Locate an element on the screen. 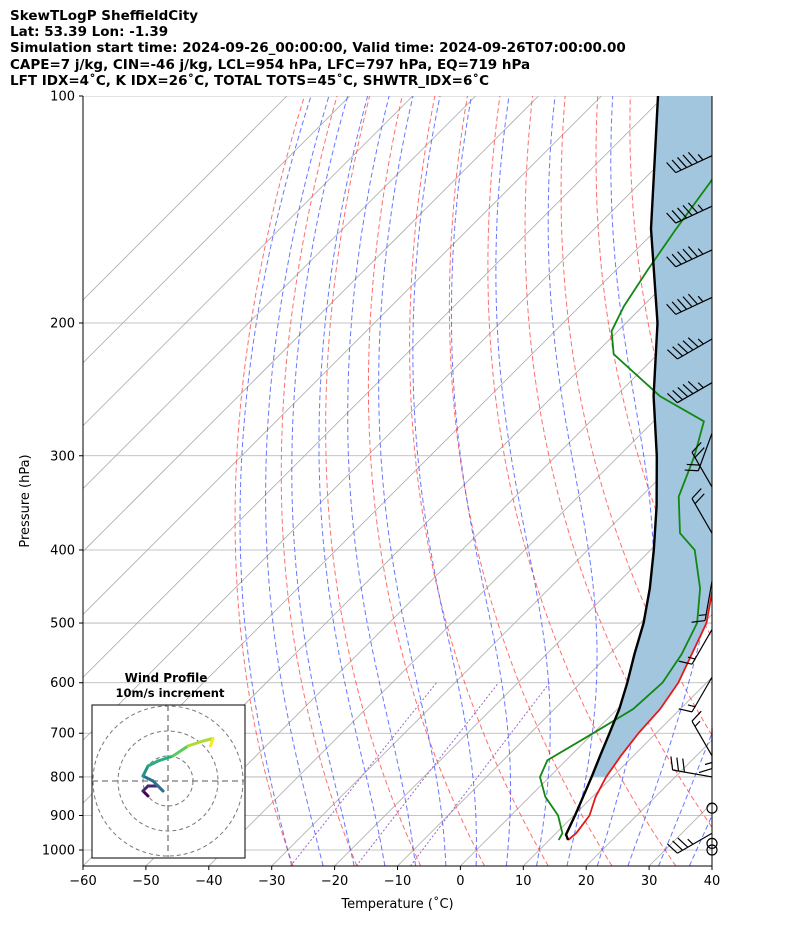 The width and height of the screenshot is (794, 937). y-tick-label: 900 is located at coordinates (62, 816).